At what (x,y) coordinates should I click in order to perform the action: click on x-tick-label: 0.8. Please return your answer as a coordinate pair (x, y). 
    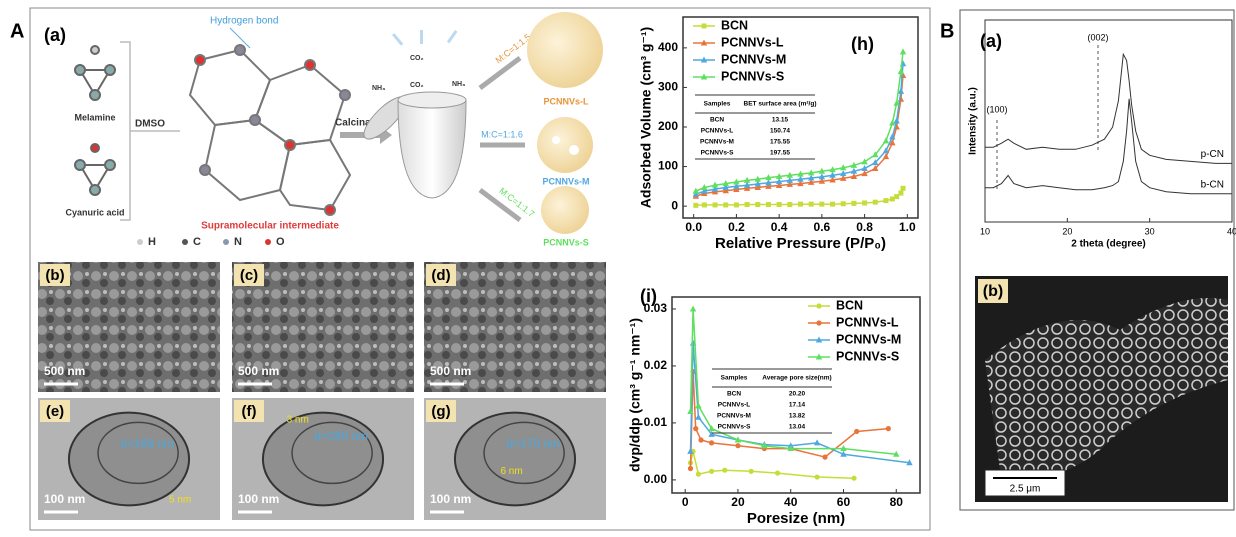
    Looking at the image, I should click on (864, 227).